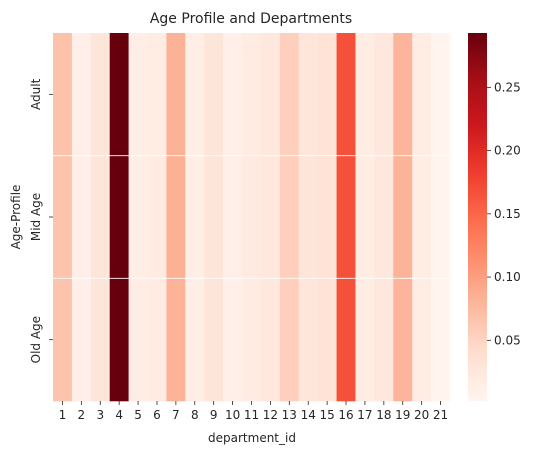 Image resolution: width=543 pixels, height=455 pixels. What do you see at coordinates (383, 415) in the screenshot?
I see `x-tick-label: 18` at bounding box center [383, 415].